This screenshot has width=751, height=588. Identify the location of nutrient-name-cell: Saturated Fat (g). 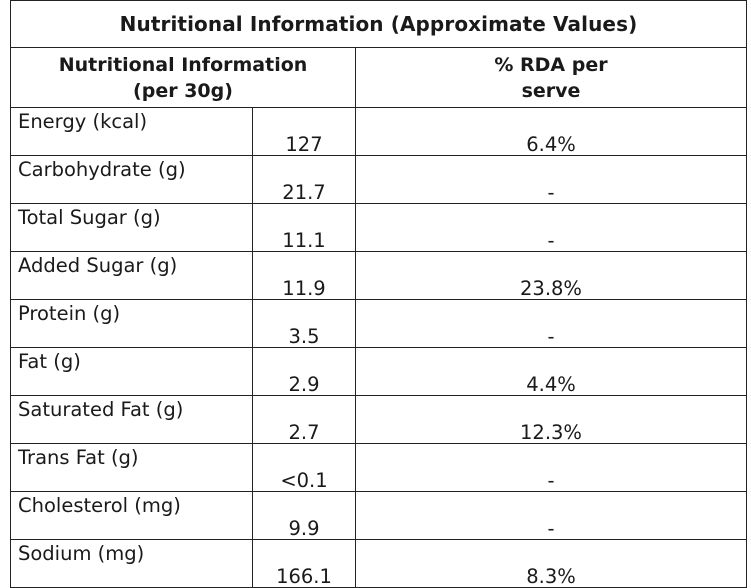
(131, 419).